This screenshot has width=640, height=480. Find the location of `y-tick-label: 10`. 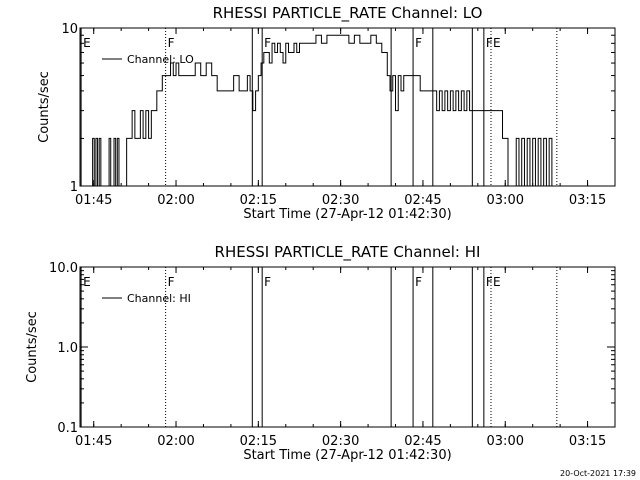

y-tick-label: 10 is located at coordinates (69, 29).